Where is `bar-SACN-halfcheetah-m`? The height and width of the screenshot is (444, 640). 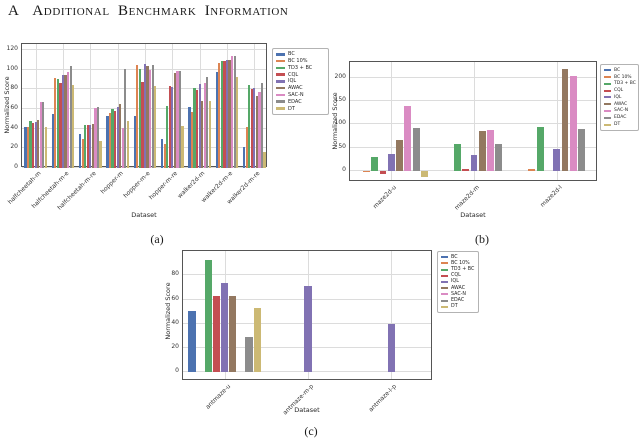
bar-SACN-halfcheetah-m is located at coordinates (40, 135).